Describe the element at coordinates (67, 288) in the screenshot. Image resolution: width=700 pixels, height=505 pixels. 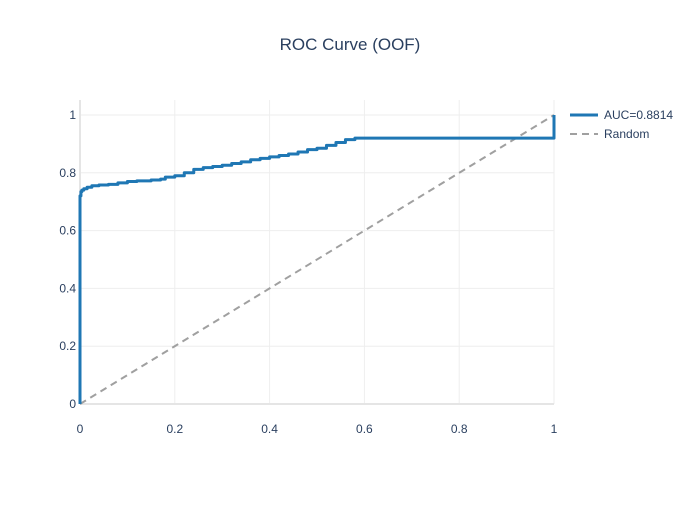
I see `y-tick-label: 0.4` at that location.